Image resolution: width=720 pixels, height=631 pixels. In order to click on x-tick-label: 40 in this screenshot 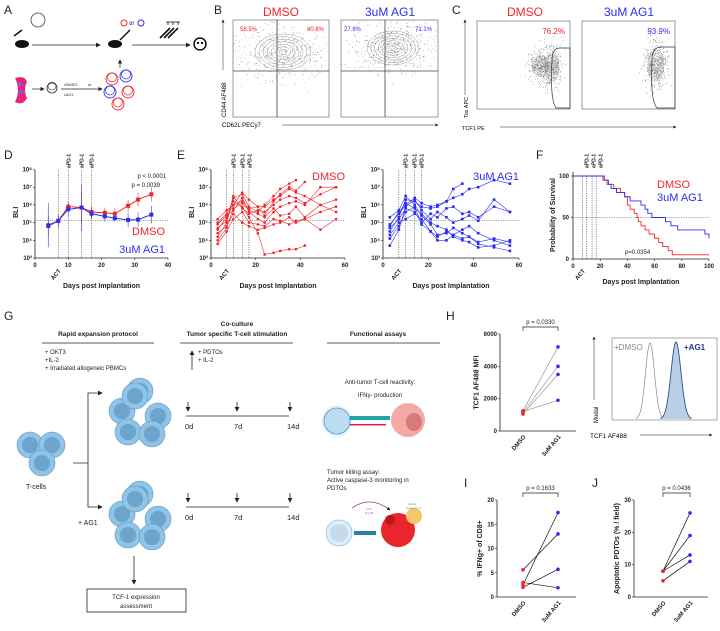, I will do `click(627, 267)`.